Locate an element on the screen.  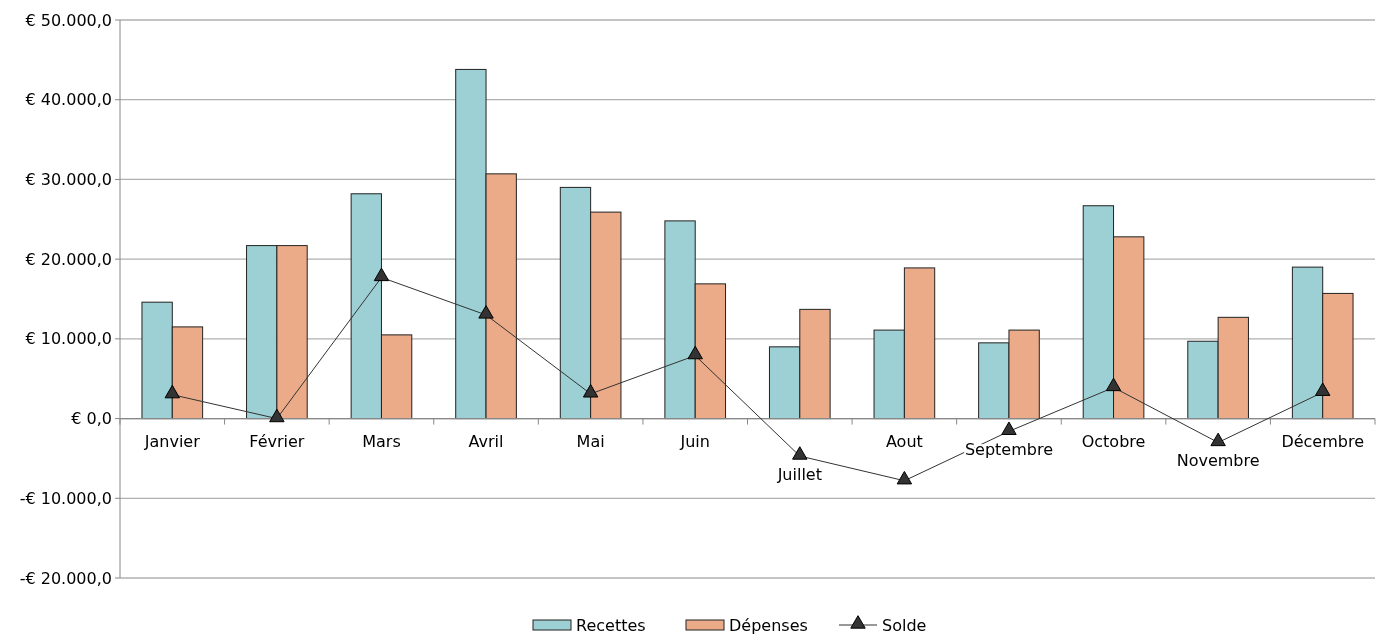
legend-label: Dépenses is located at coordinates (768, 625).